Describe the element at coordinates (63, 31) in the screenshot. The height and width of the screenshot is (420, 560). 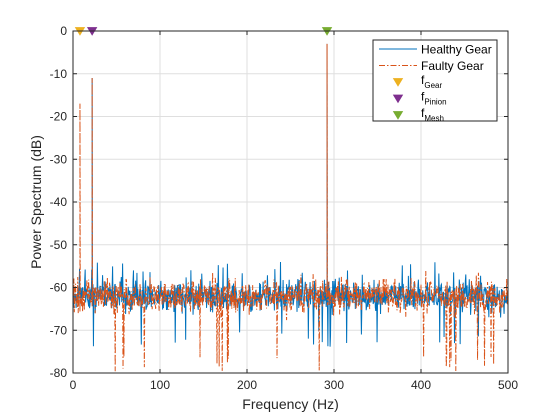
I see `y-tick-label: 0` at that location.